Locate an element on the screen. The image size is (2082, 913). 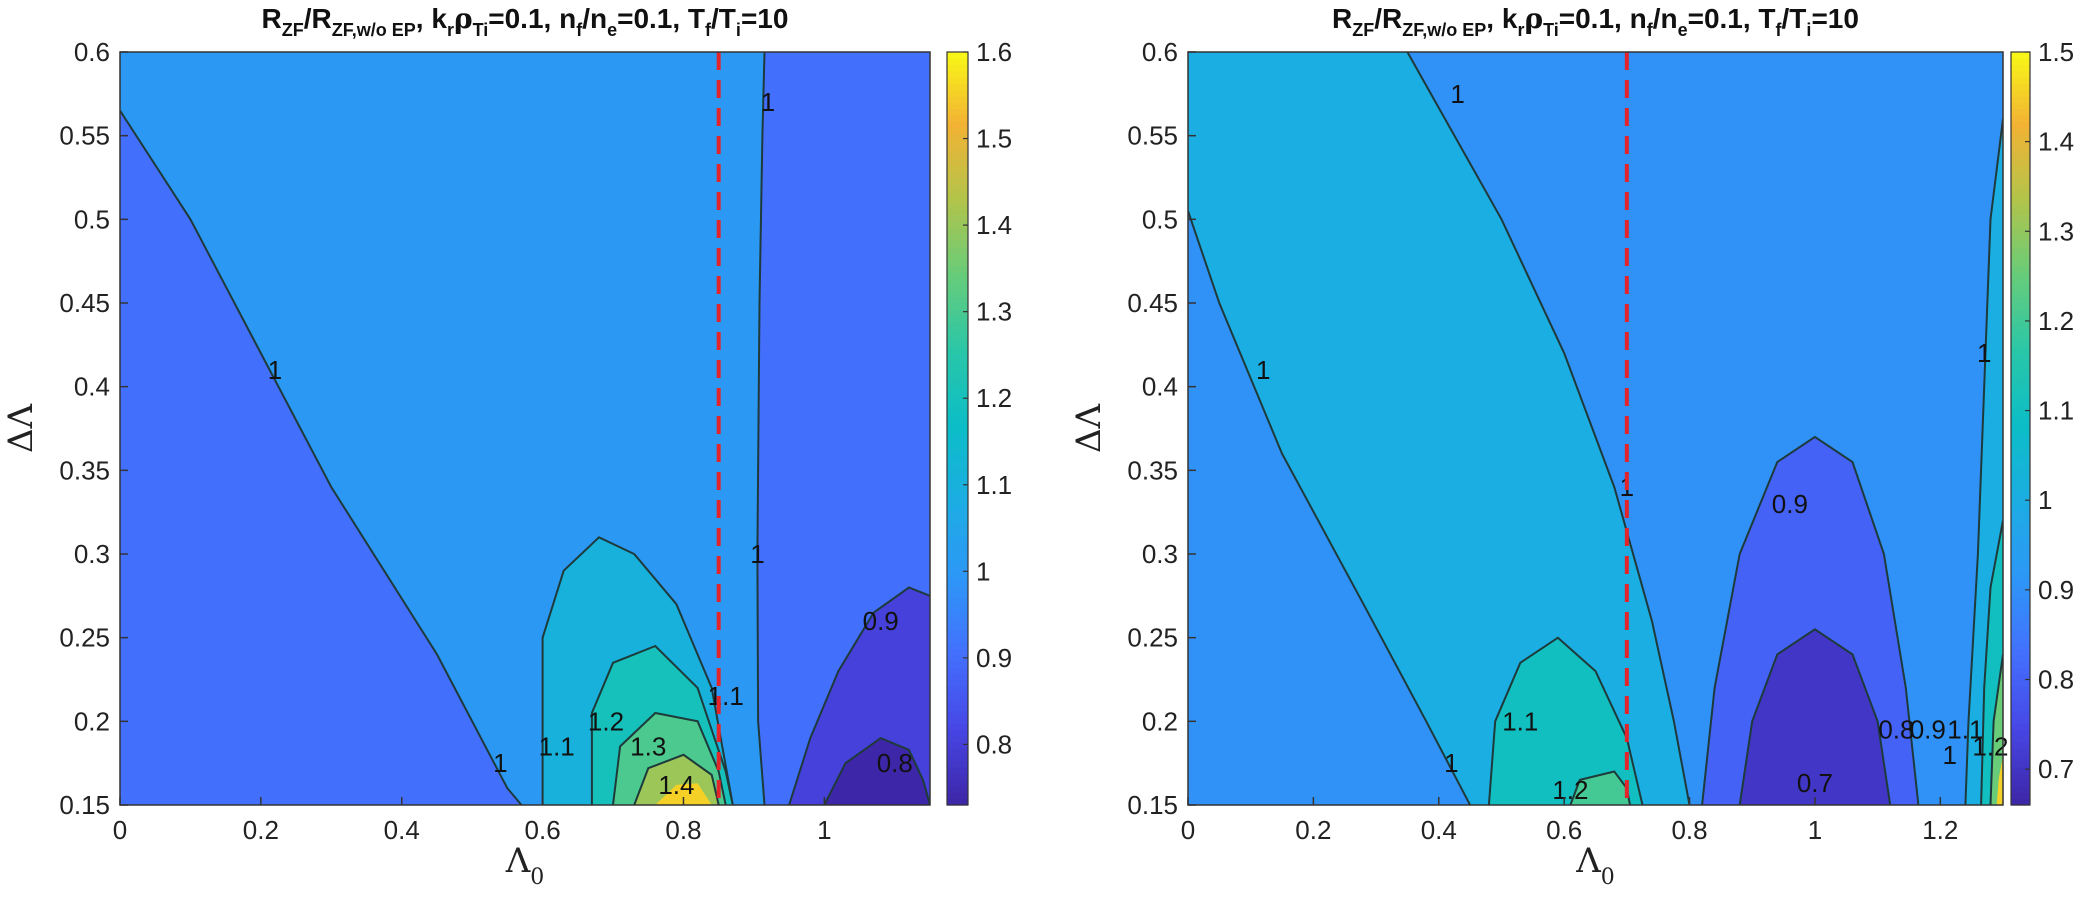
right-colorbar-tick-label: 0.9 is located at coordinates (2056, 590).